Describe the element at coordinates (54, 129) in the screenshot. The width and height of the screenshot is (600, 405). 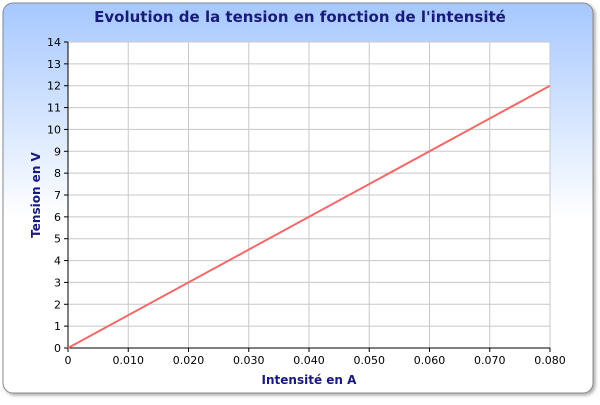
I see `y-tick-label: 10` at that location.